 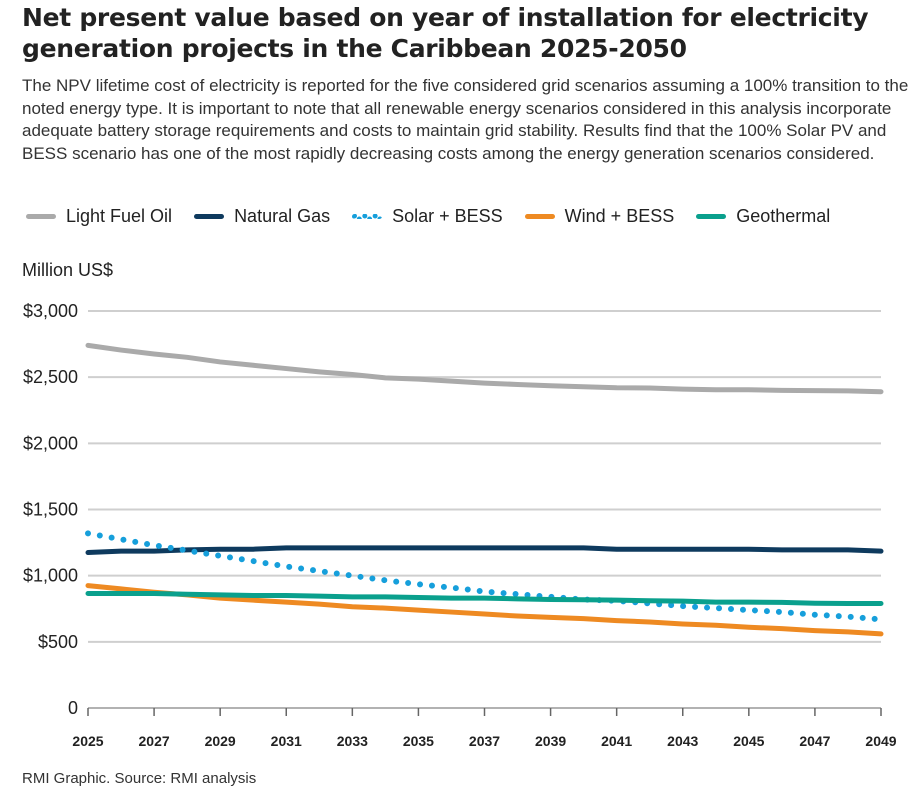 I want to click on series-line-solar-bess, so click(x=484, y=576).